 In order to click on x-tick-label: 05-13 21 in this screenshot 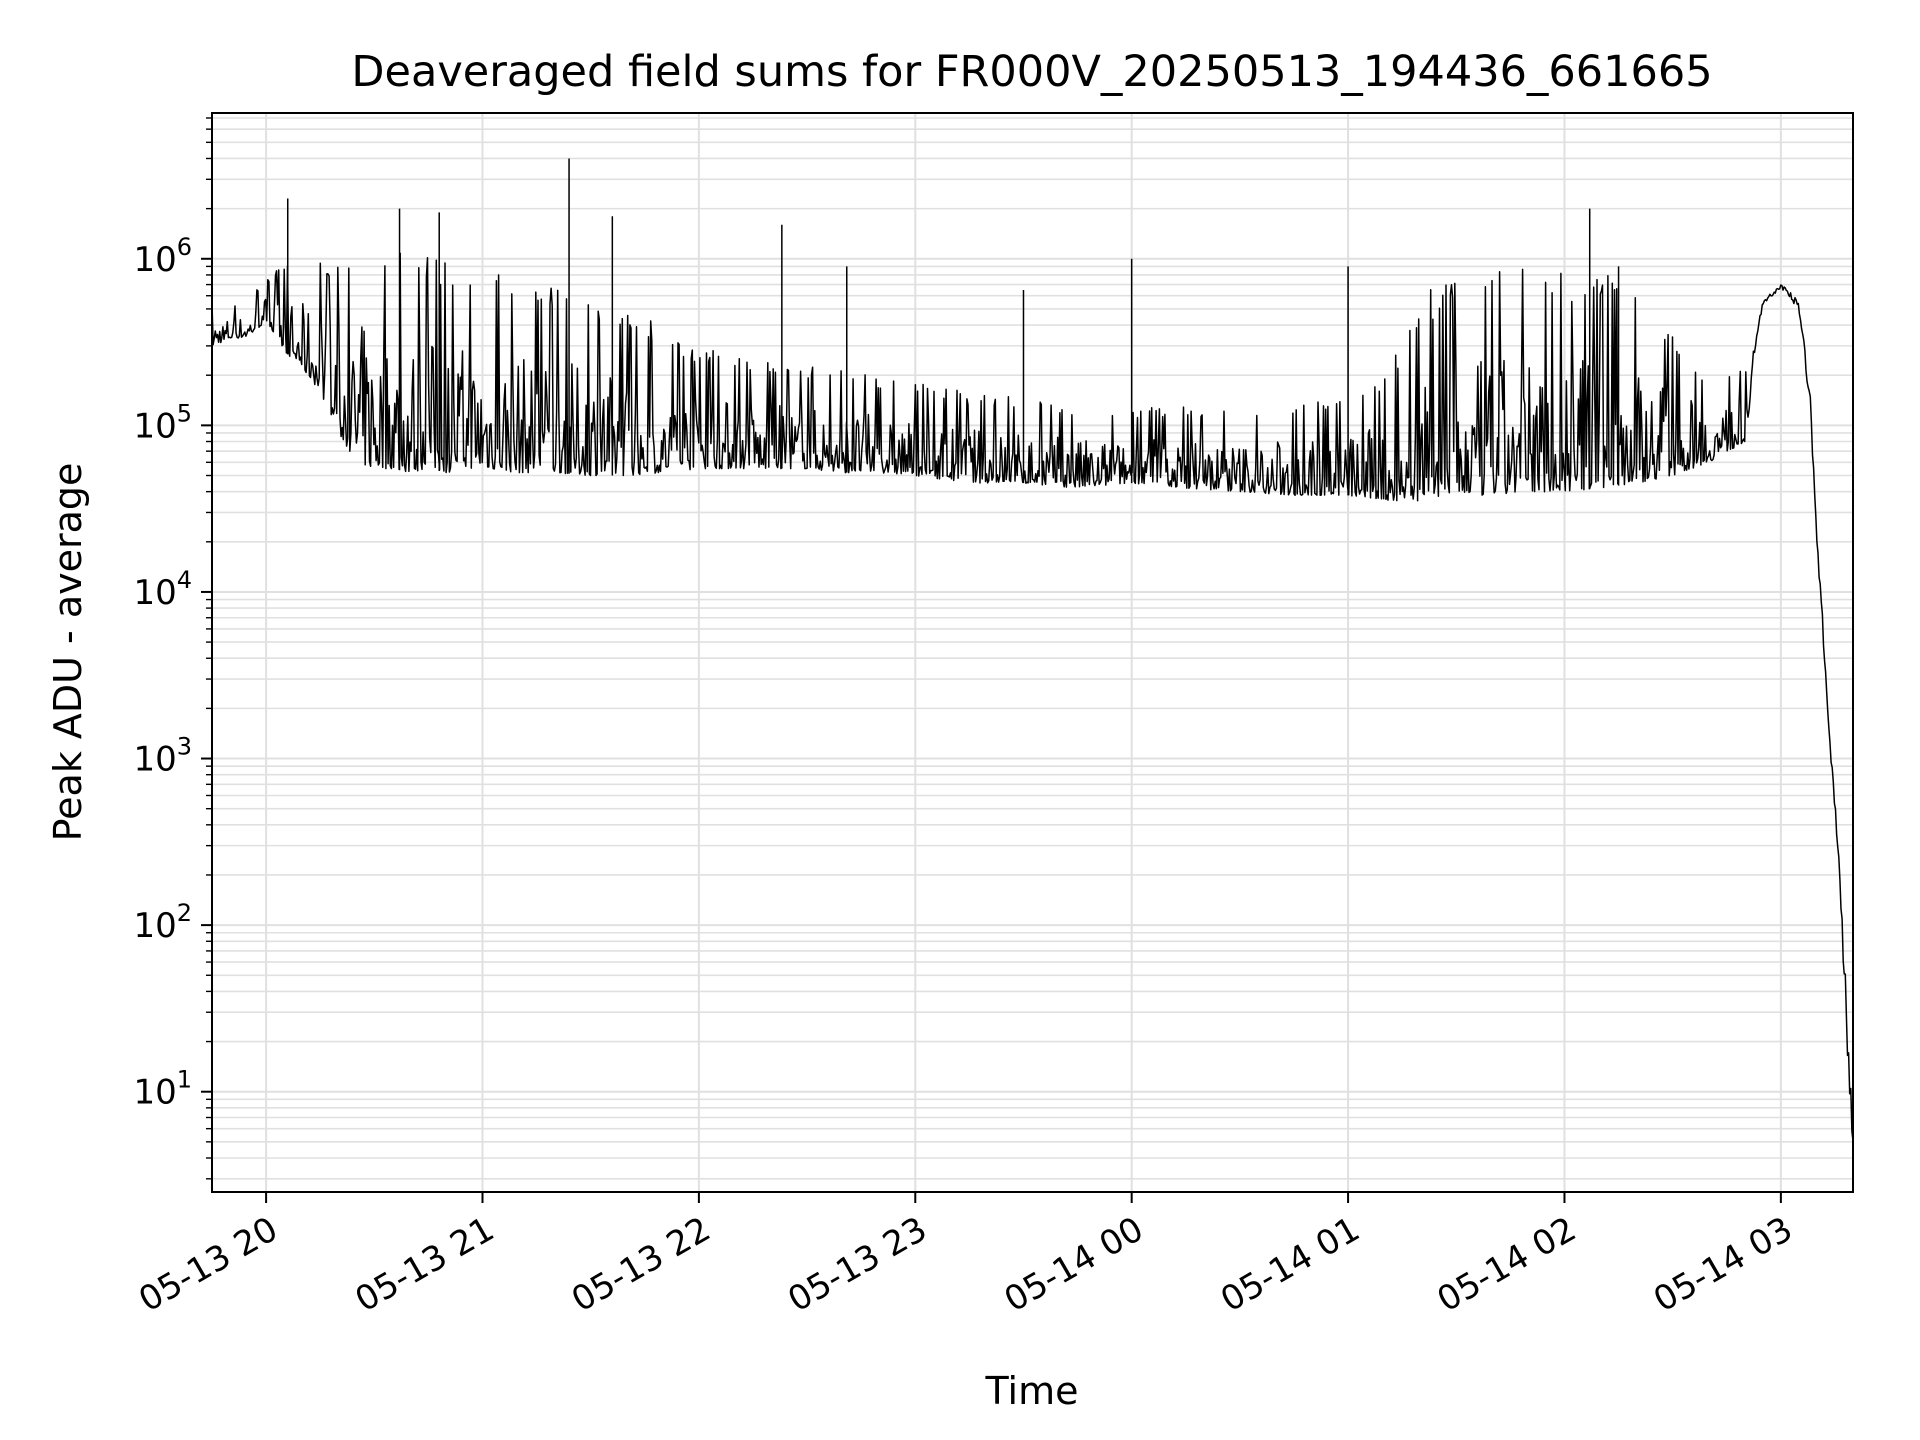, I will do `click(425, 1264)`.